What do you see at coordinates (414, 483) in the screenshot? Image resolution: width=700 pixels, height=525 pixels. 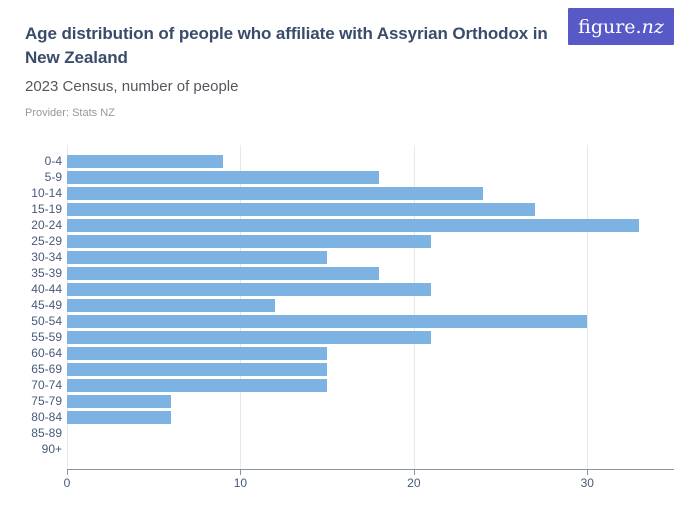 I see `axis-tick-label: 20` at bounding box center [414, 483].